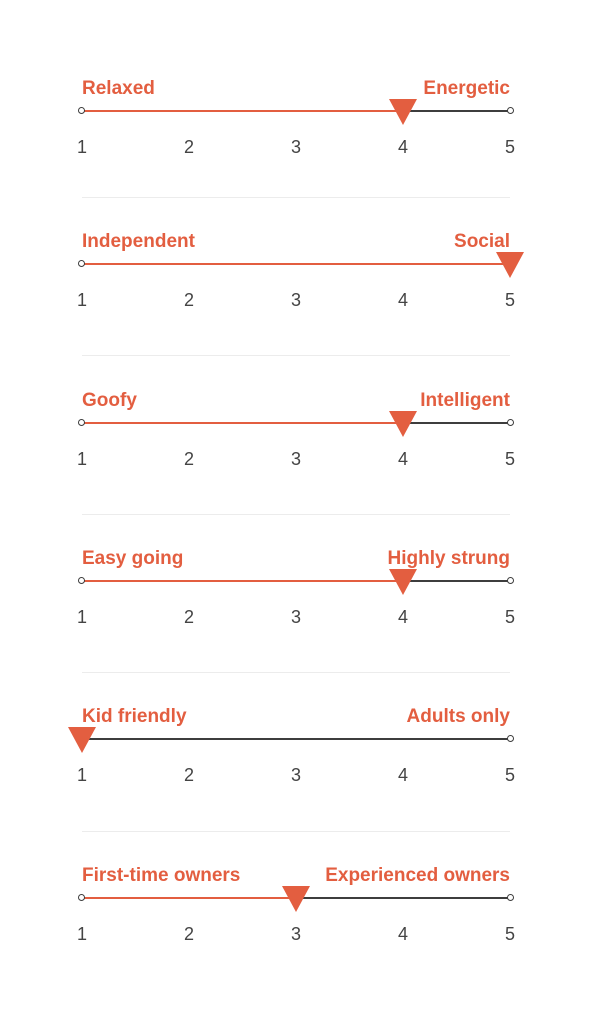  I want to click on trait-scale-2: Independent Social 1 2 3 4 5, so click(300, 286).